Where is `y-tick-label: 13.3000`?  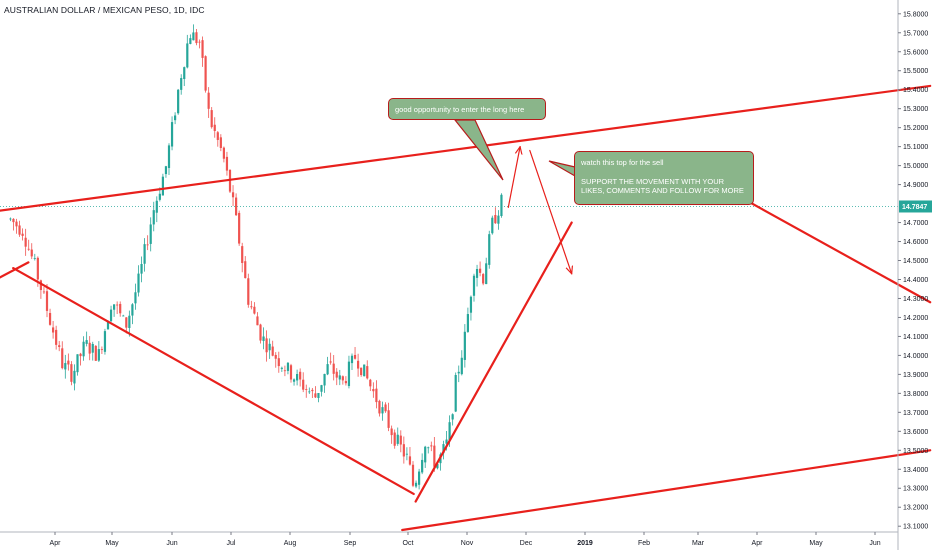
y-tick-label: 13.3000 is located at coordinates (915, 489).